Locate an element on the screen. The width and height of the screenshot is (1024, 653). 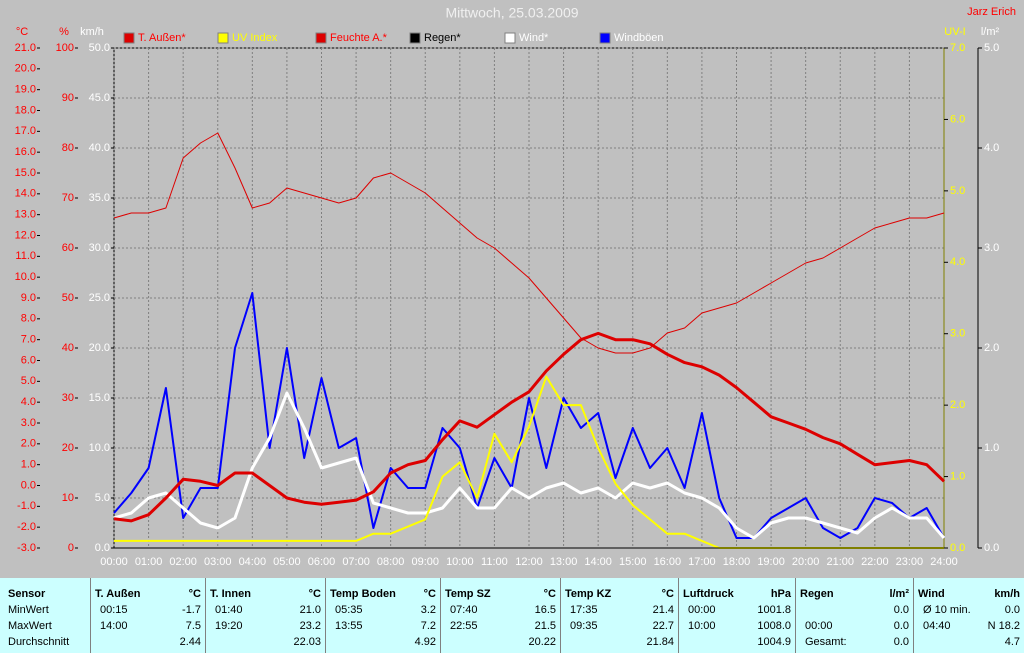
x-tick-label: 14:00 is located at coordinates (598, 562).